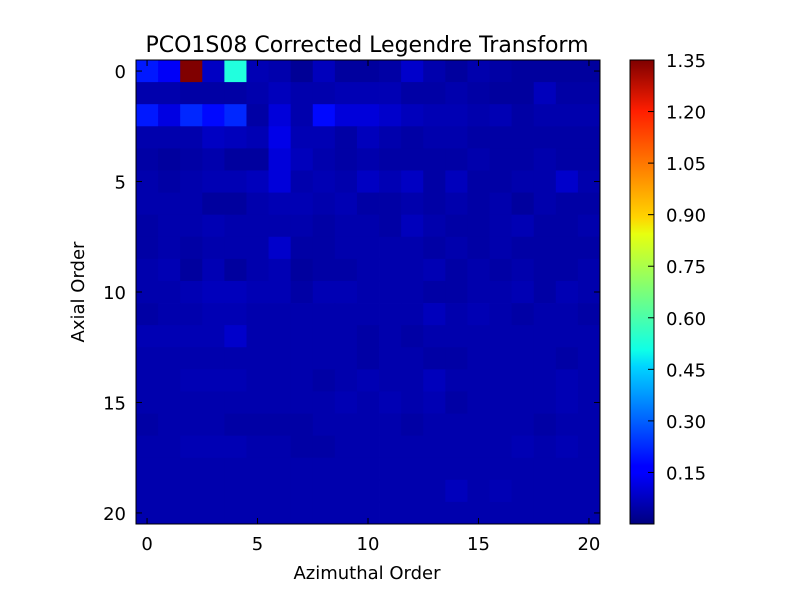 The width and height of the screenshot is (800, 600). I want to click on colorbar-tick-label: 0.60, so click(686, 319).